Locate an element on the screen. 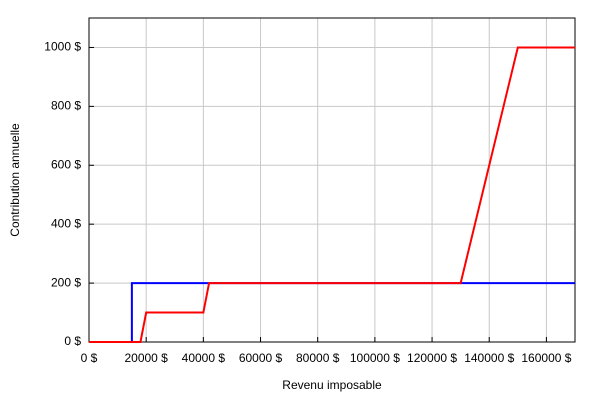  y-axis-label: Contribution annuelle is located at coordinates (15, 180).